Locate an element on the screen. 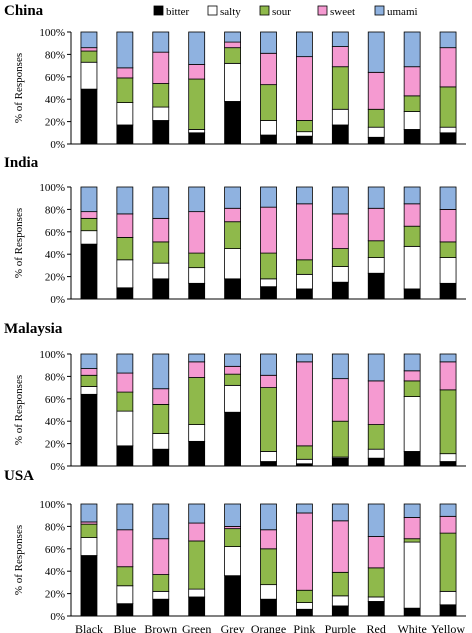  legend-label-salty: salty is located at coordinates (230, 12).